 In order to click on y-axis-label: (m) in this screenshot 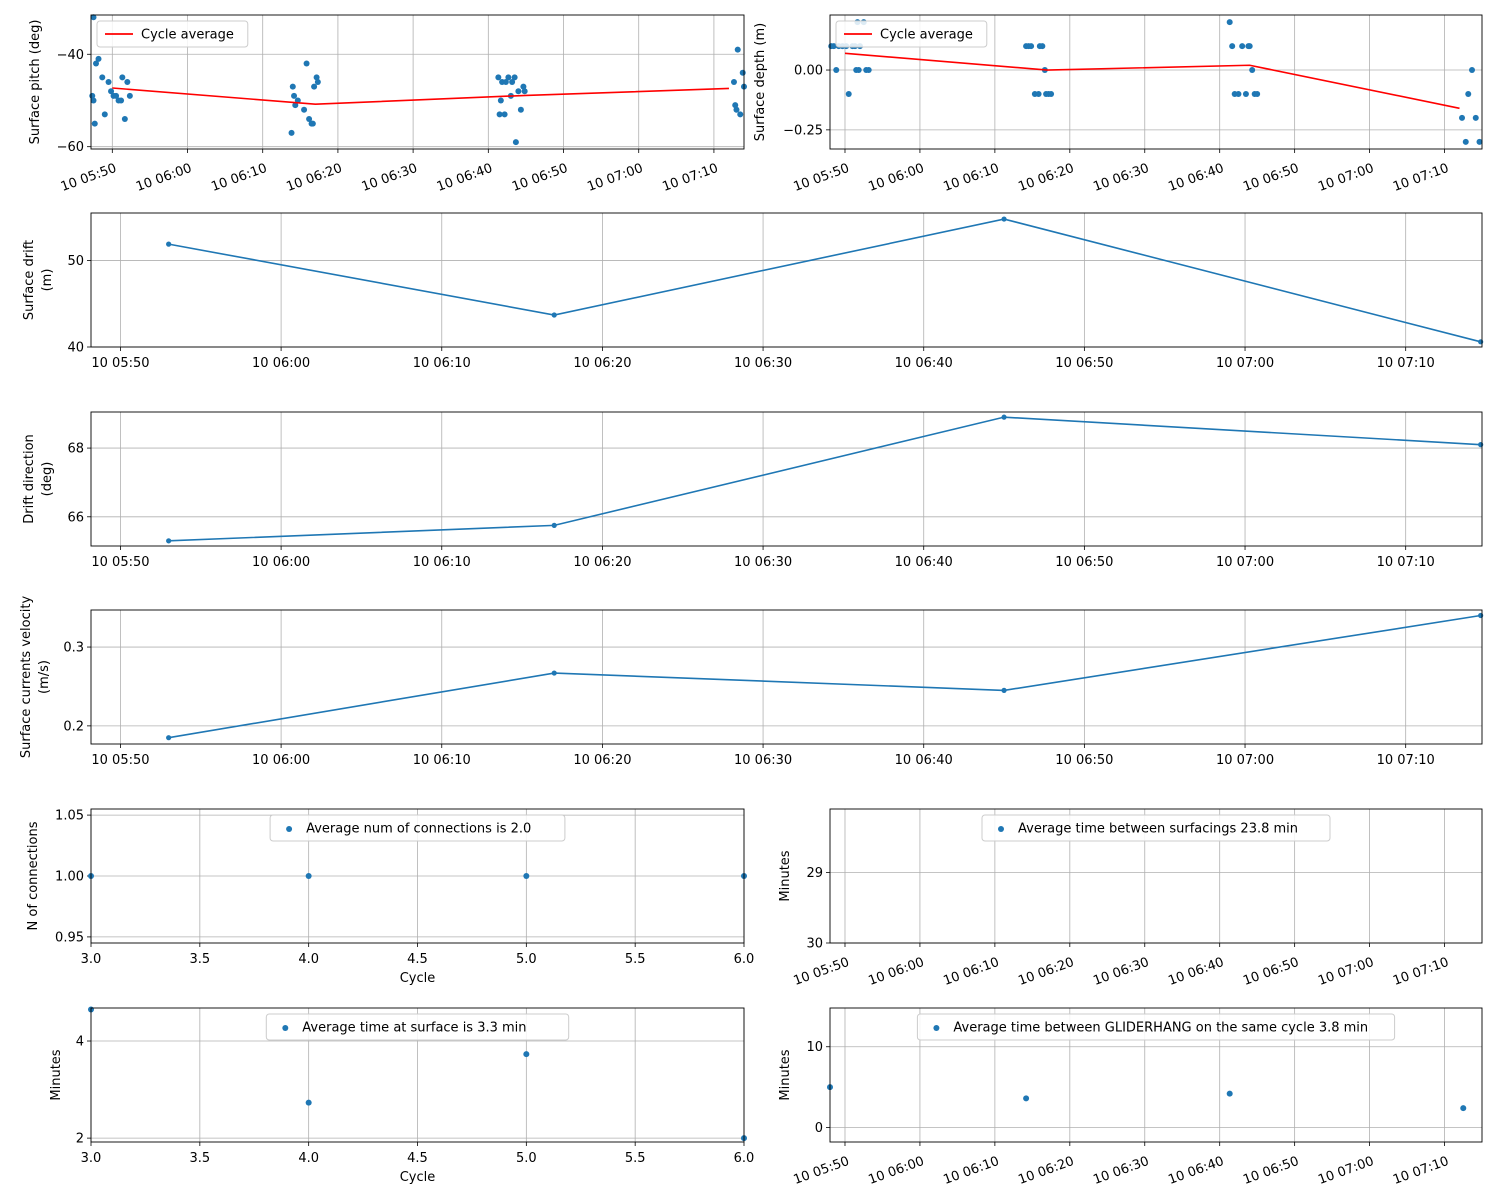, I will do `click(47, 280)`.